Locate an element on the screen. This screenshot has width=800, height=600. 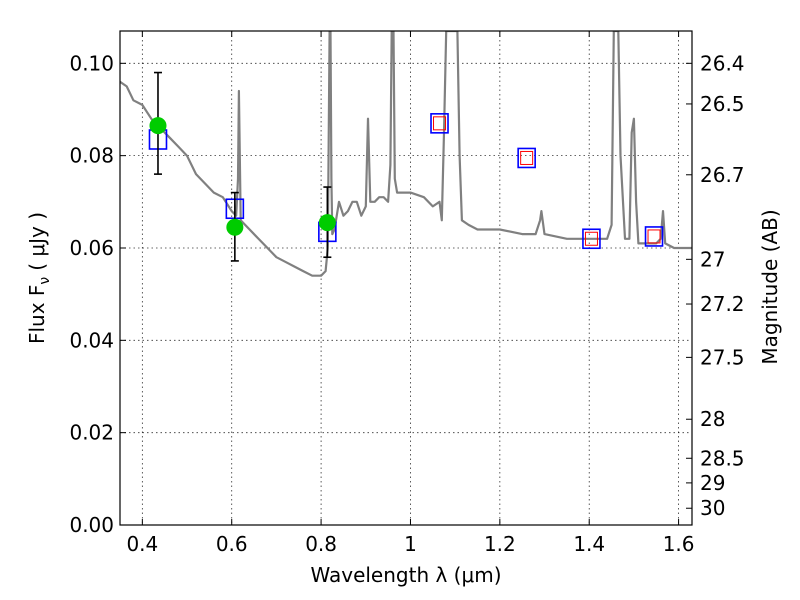
x-tick-label: 0.6 is located at coordinates (232, 544).